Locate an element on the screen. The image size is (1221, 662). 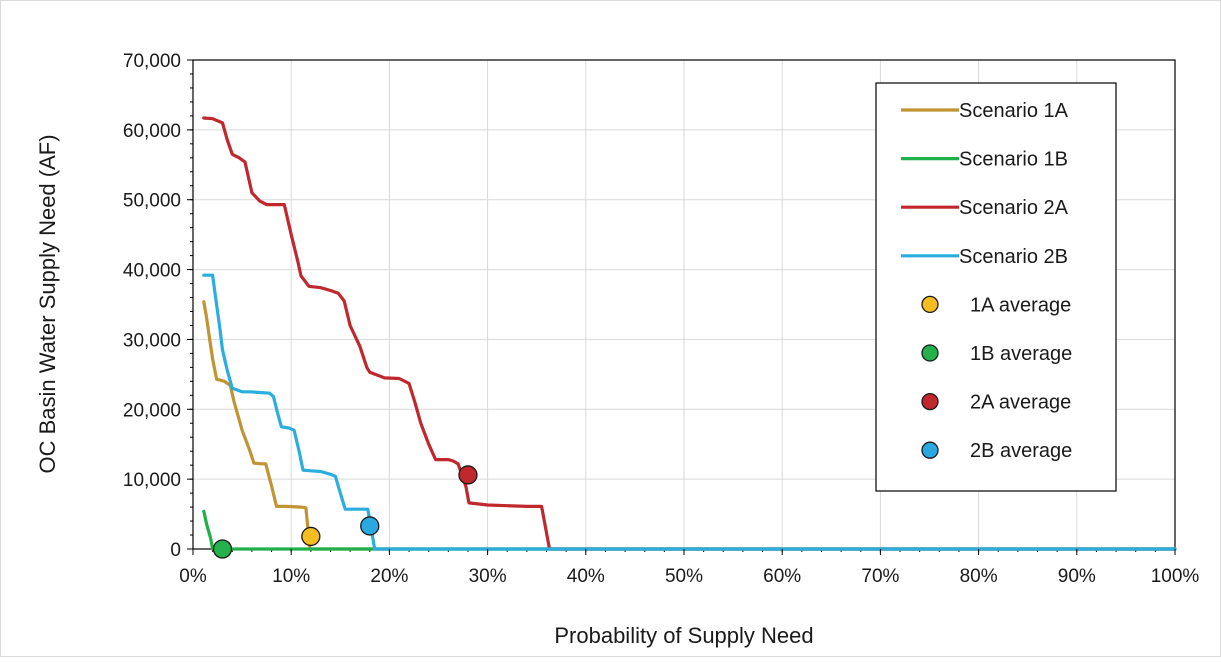
marker-2a-average is located at coordinates (468, 475).